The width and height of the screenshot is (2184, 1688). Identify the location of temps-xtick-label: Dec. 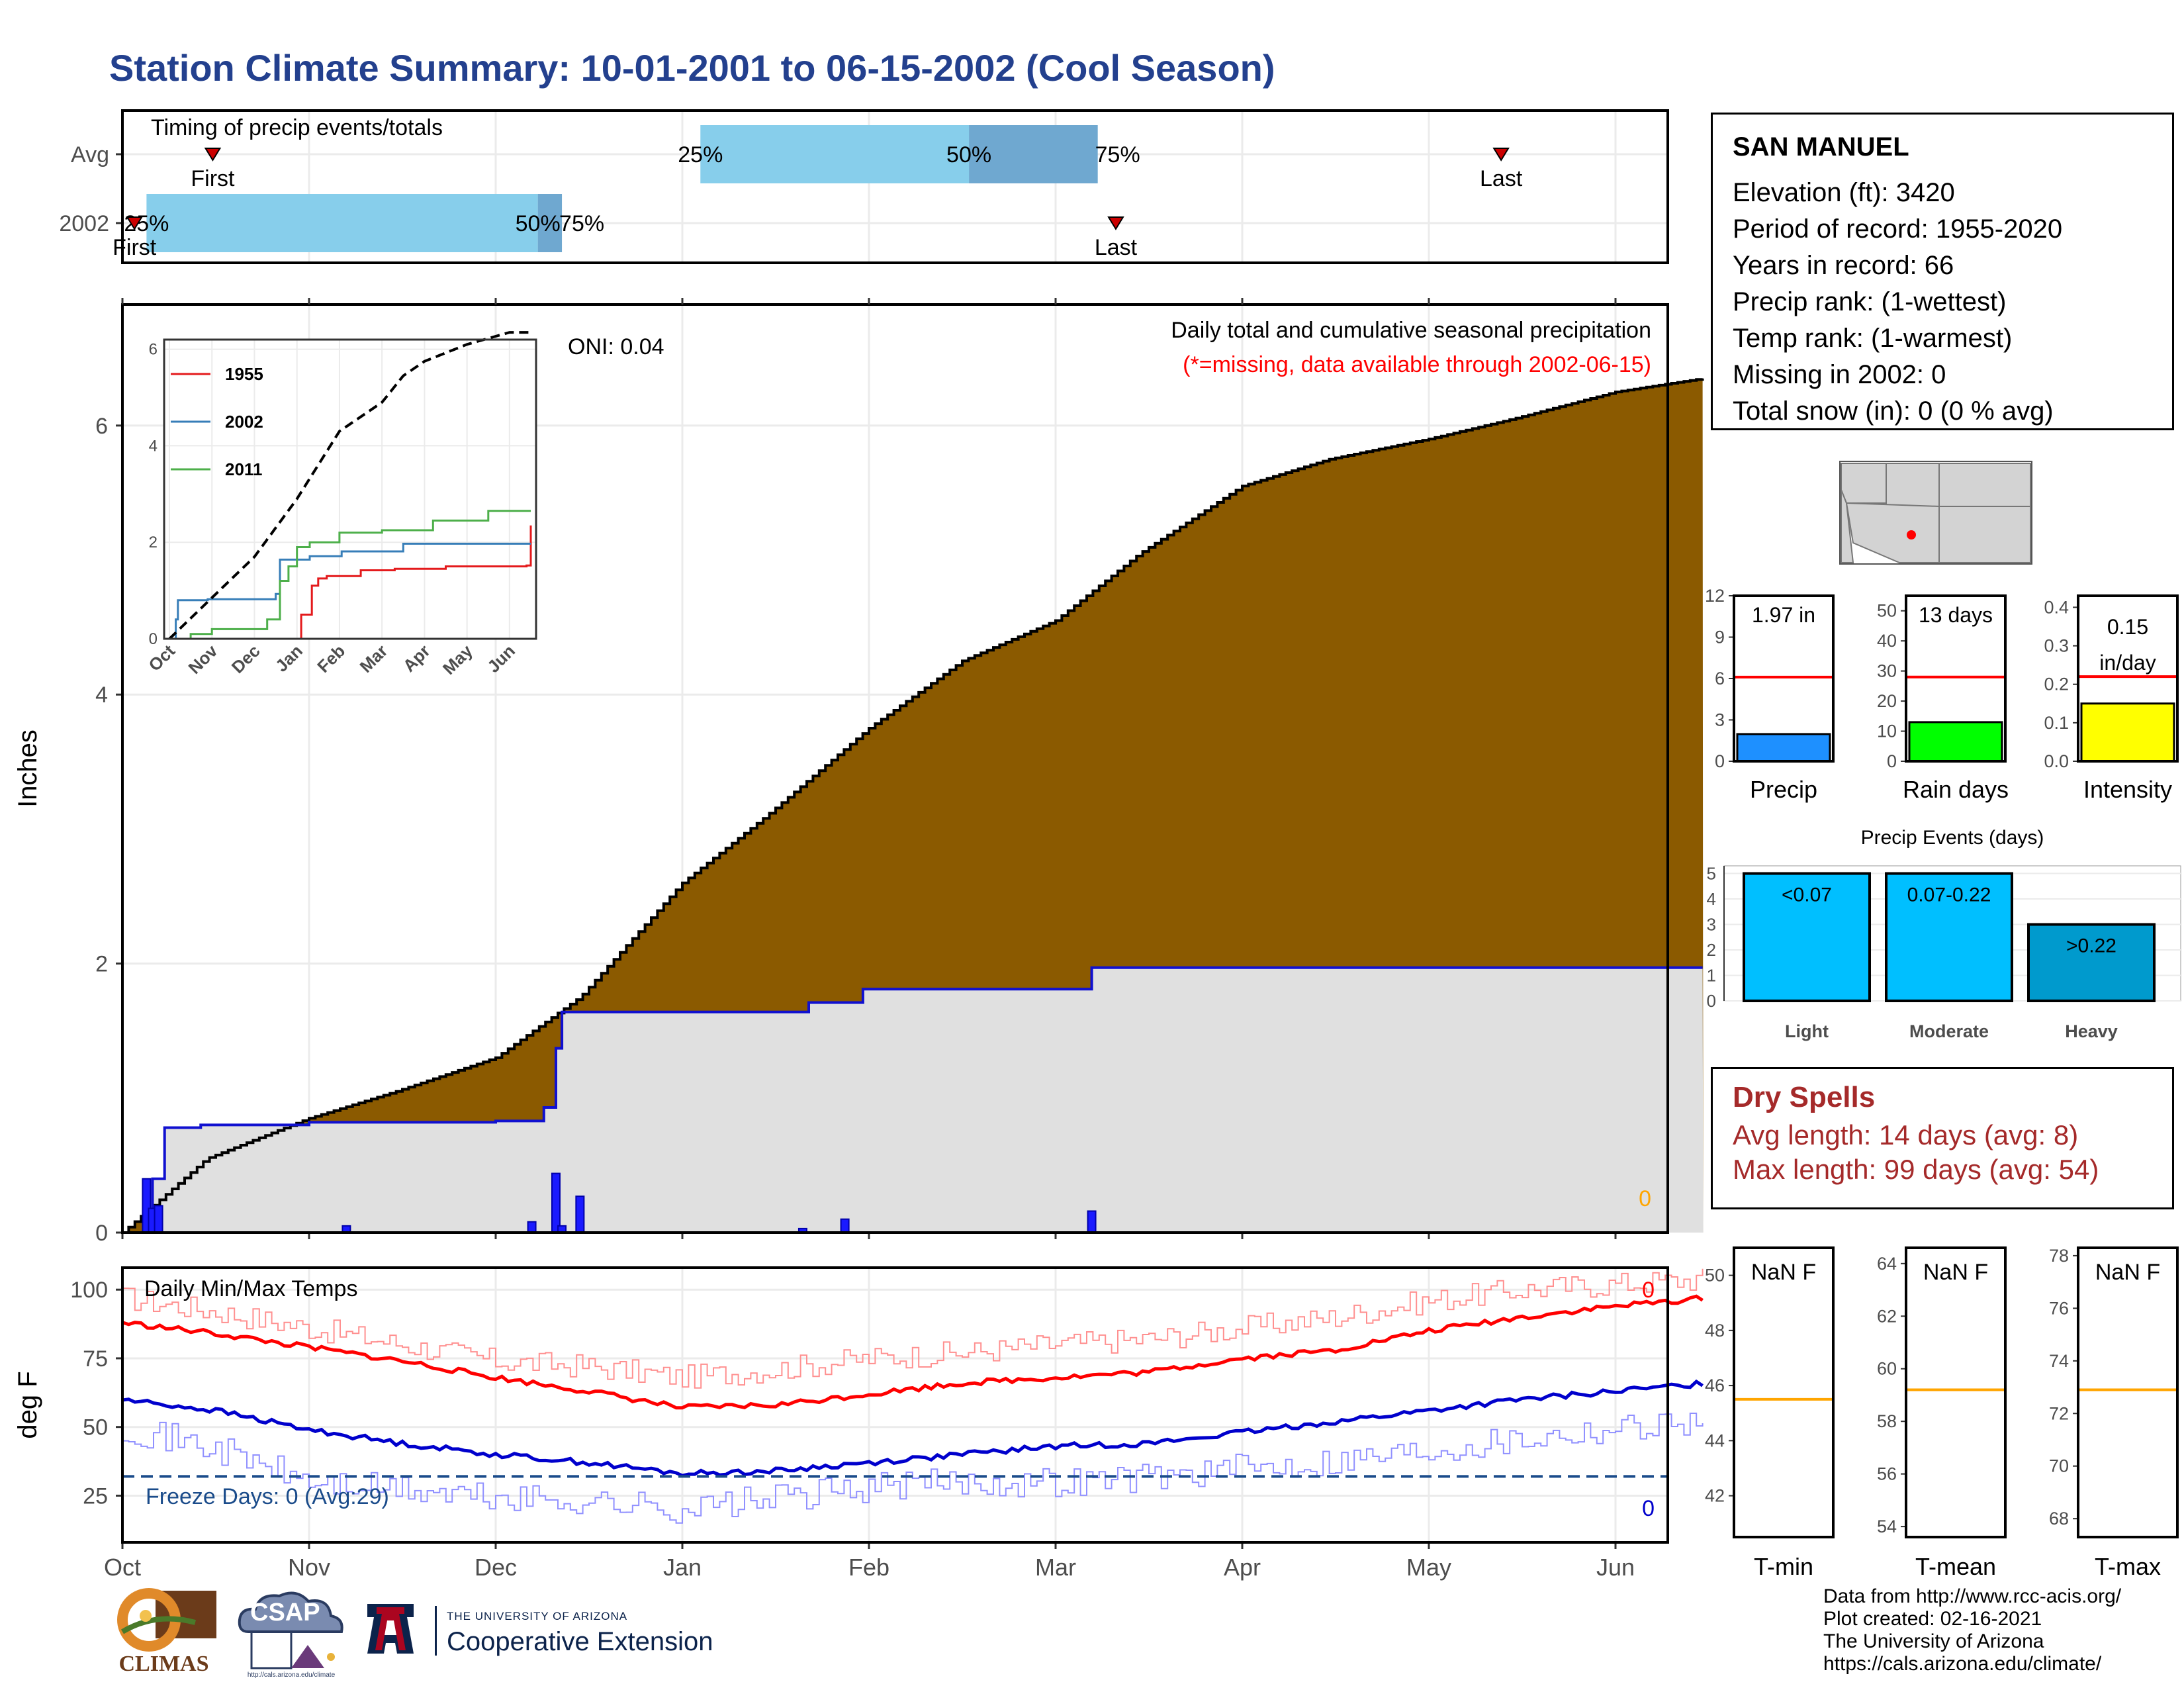
(496, 1567).